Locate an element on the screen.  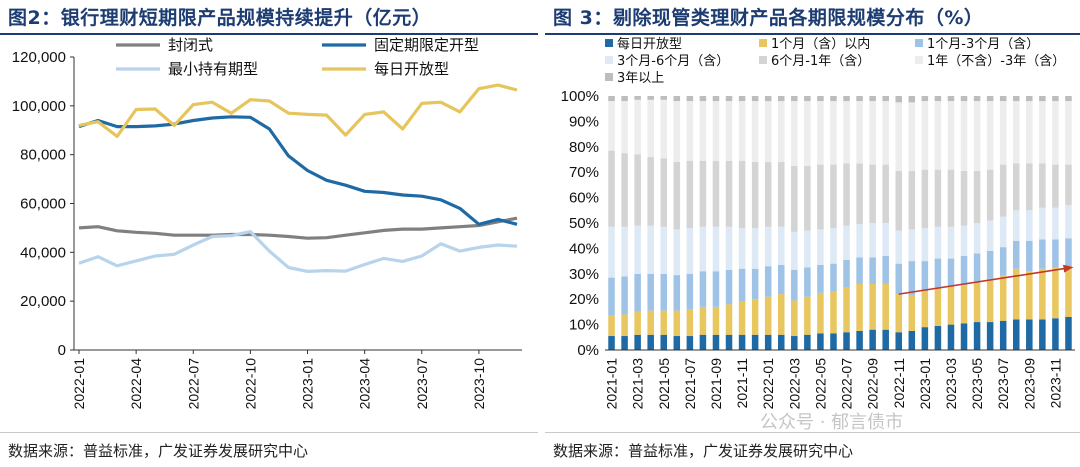
right-title-rule is located at coordinates (812, 34).